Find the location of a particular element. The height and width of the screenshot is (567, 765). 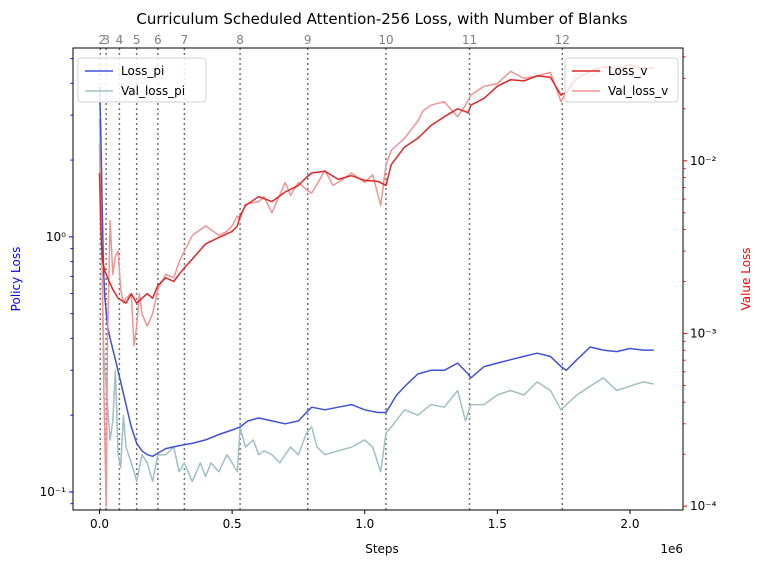

legend-entry: Loss_v is located at coordinates (627, 71).